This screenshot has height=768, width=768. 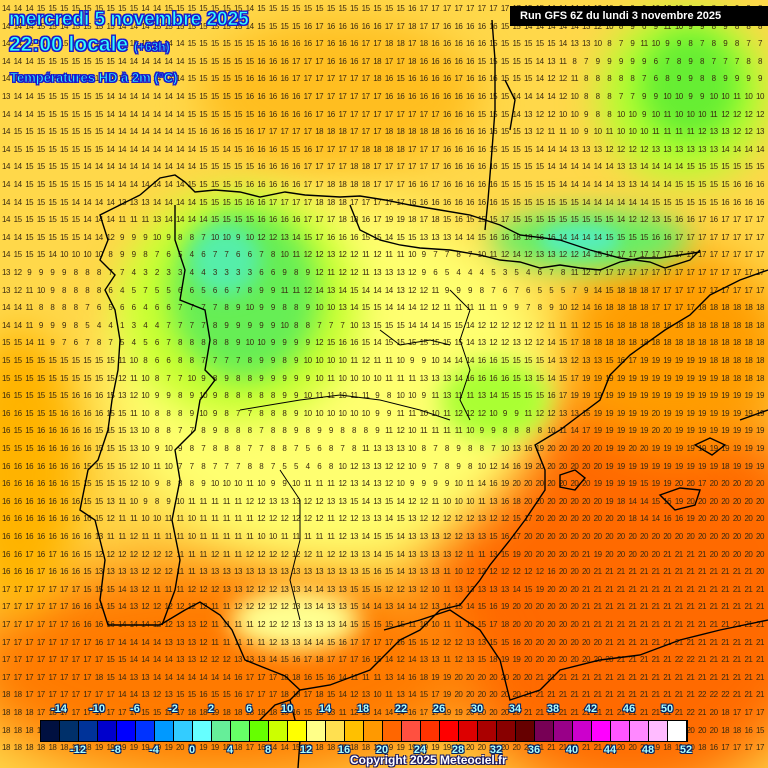 I want to click on legend-label: 52, so click(x=686, y=750).